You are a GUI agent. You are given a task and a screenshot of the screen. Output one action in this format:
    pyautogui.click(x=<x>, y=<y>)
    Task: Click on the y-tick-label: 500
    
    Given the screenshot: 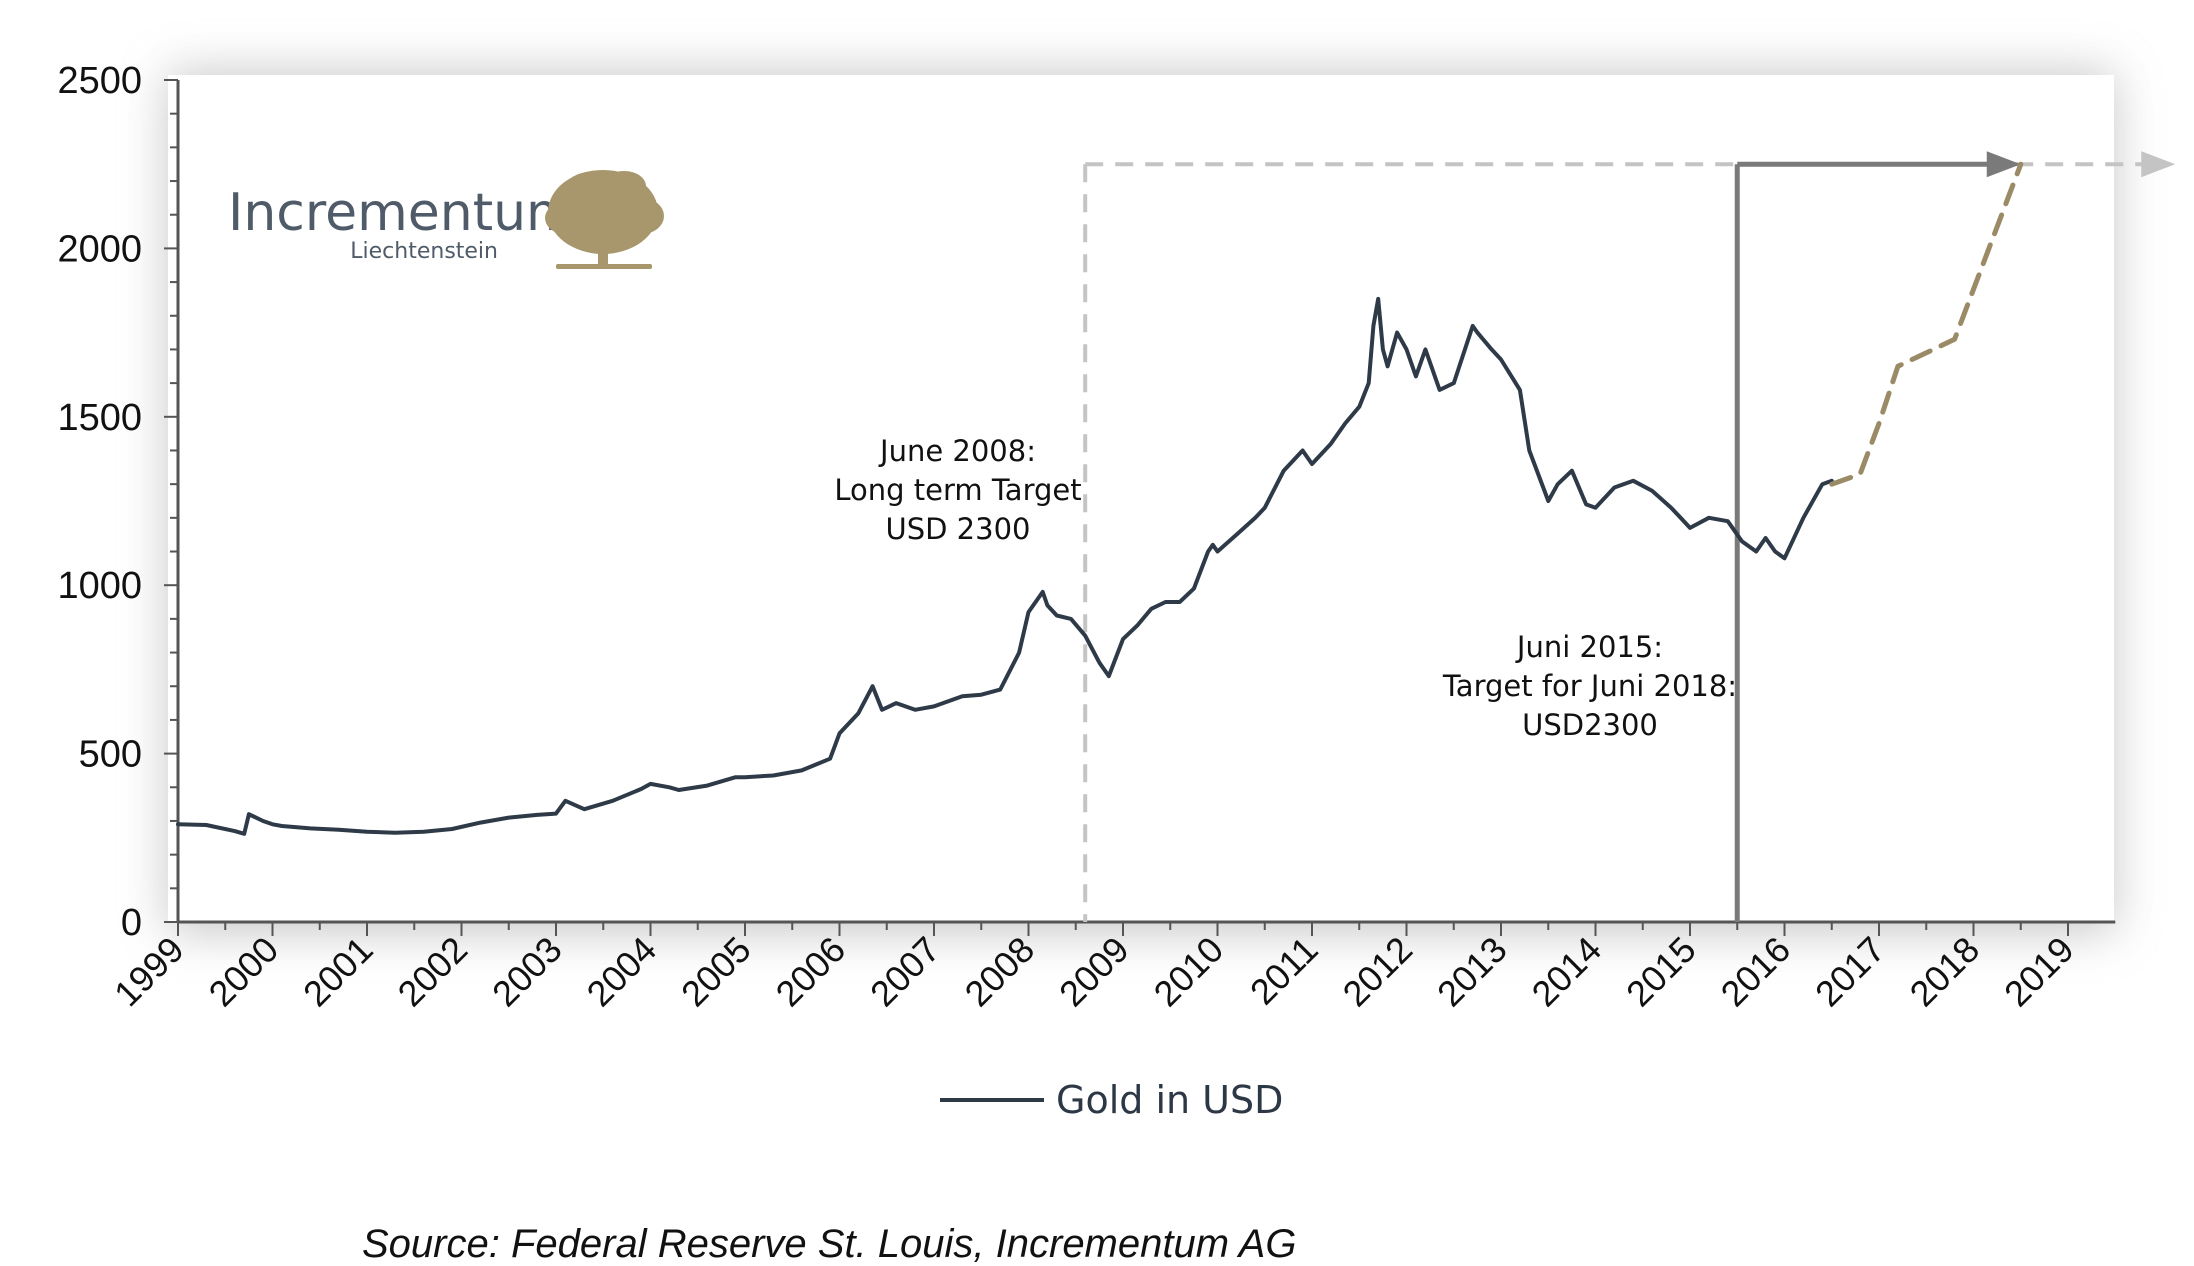 What is the action you would take?
    pyautogui.click(x=110, y=755)
    